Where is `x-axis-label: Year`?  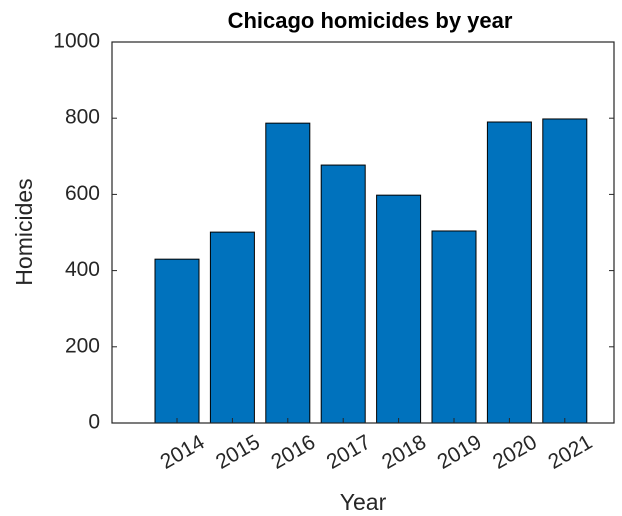
x-axis-label: Year is located at coordinates (363, 502).